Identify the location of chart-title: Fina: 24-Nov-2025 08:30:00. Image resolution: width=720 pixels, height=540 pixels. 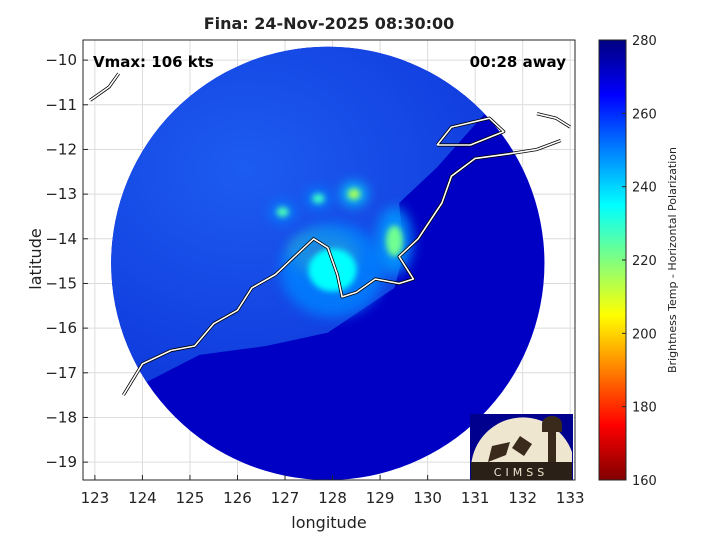
(329, 23).